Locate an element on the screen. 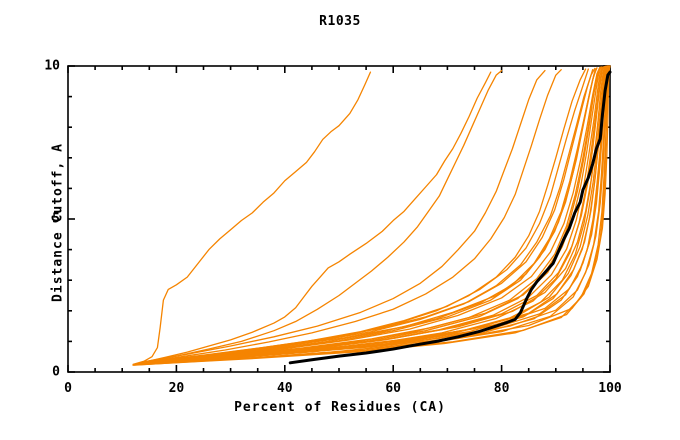 Image resolution: width=680 pixels, height=440 pixels. chart-title: R1035 is located at coordinates (340, 21).